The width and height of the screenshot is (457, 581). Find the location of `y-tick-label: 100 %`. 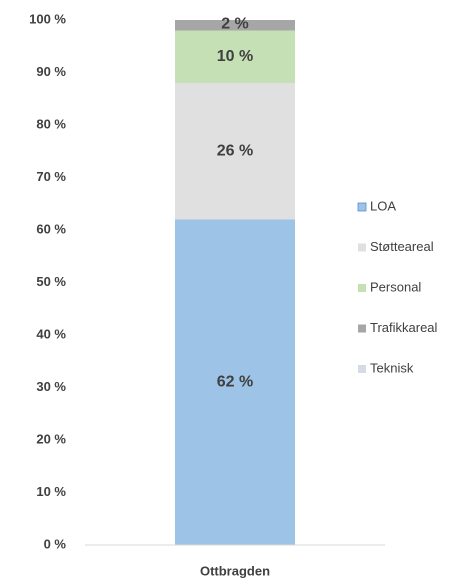

y-tick-label: 100 % is located at coordinates (47, 18).